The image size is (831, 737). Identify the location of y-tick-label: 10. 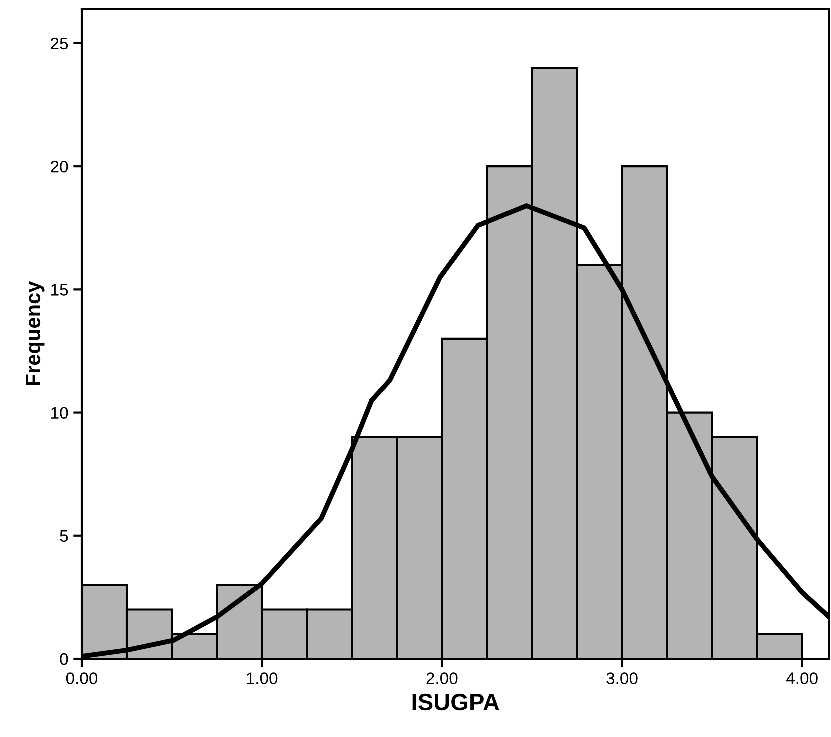
(60, 413).